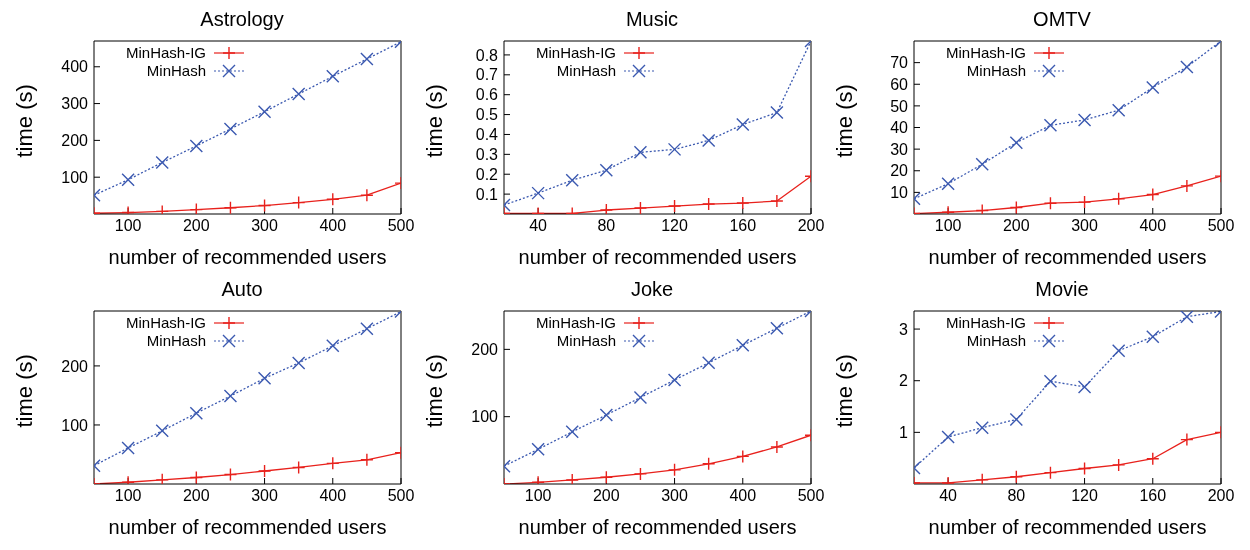 Image resolution: width=1250 pixels, height=550 pixels. Describe the element at coordinates (899, 149) in the screenshot. I see `y-tick-label: 30` at that location.